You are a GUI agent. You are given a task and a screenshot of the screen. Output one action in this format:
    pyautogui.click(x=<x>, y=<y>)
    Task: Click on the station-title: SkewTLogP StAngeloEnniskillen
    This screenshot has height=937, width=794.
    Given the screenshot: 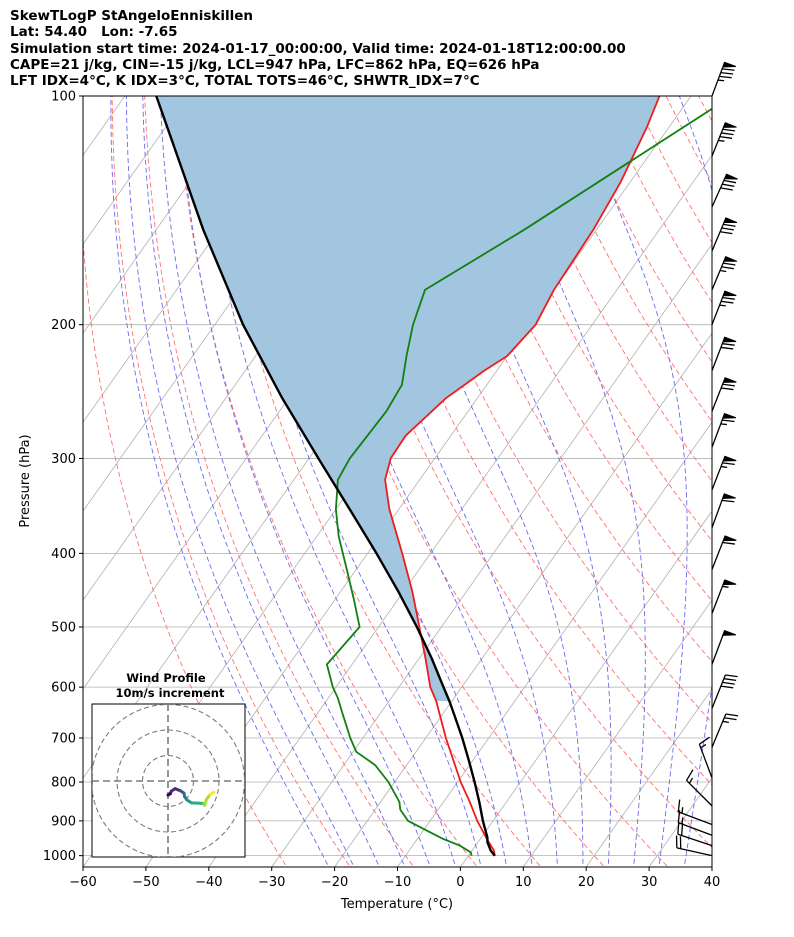 What is the action you would take?
    pyautogui.click(x=131, y=16)
    